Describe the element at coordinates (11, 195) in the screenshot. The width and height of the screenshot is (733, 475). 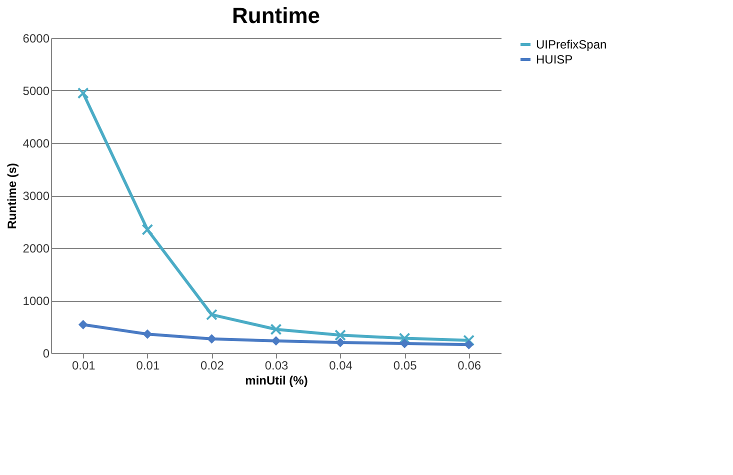
I see `y-axis-title: Runtime (s)` at that location.